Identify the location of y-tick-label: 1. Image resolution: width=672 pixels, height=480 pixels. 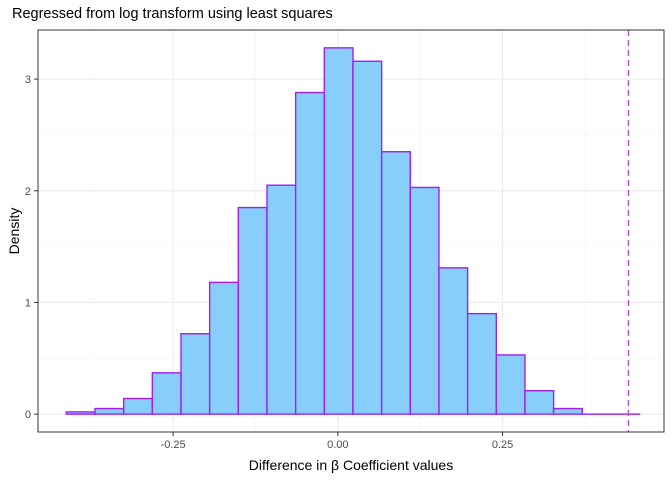
(28, 303).